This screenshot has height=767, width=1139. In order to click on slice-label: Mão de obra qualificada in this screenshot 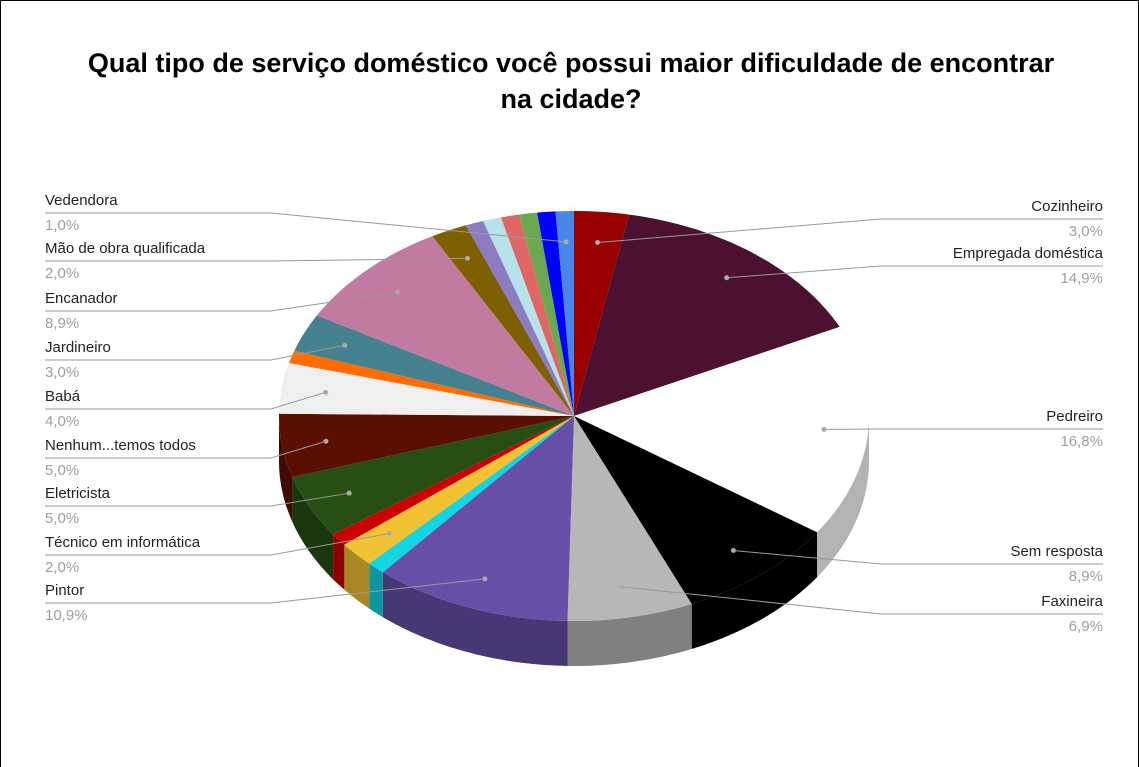, I will do `click(125, 248)`.